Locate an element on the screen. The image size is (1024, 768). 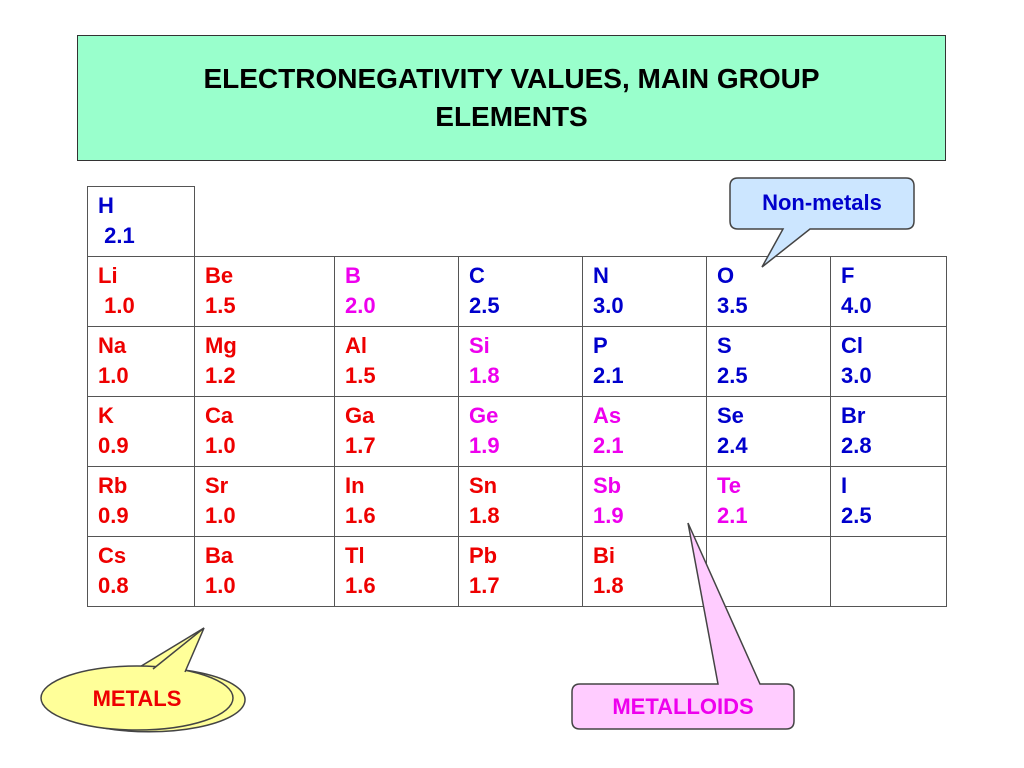
element-symbol: Rb is located at coordinates (113, 485).